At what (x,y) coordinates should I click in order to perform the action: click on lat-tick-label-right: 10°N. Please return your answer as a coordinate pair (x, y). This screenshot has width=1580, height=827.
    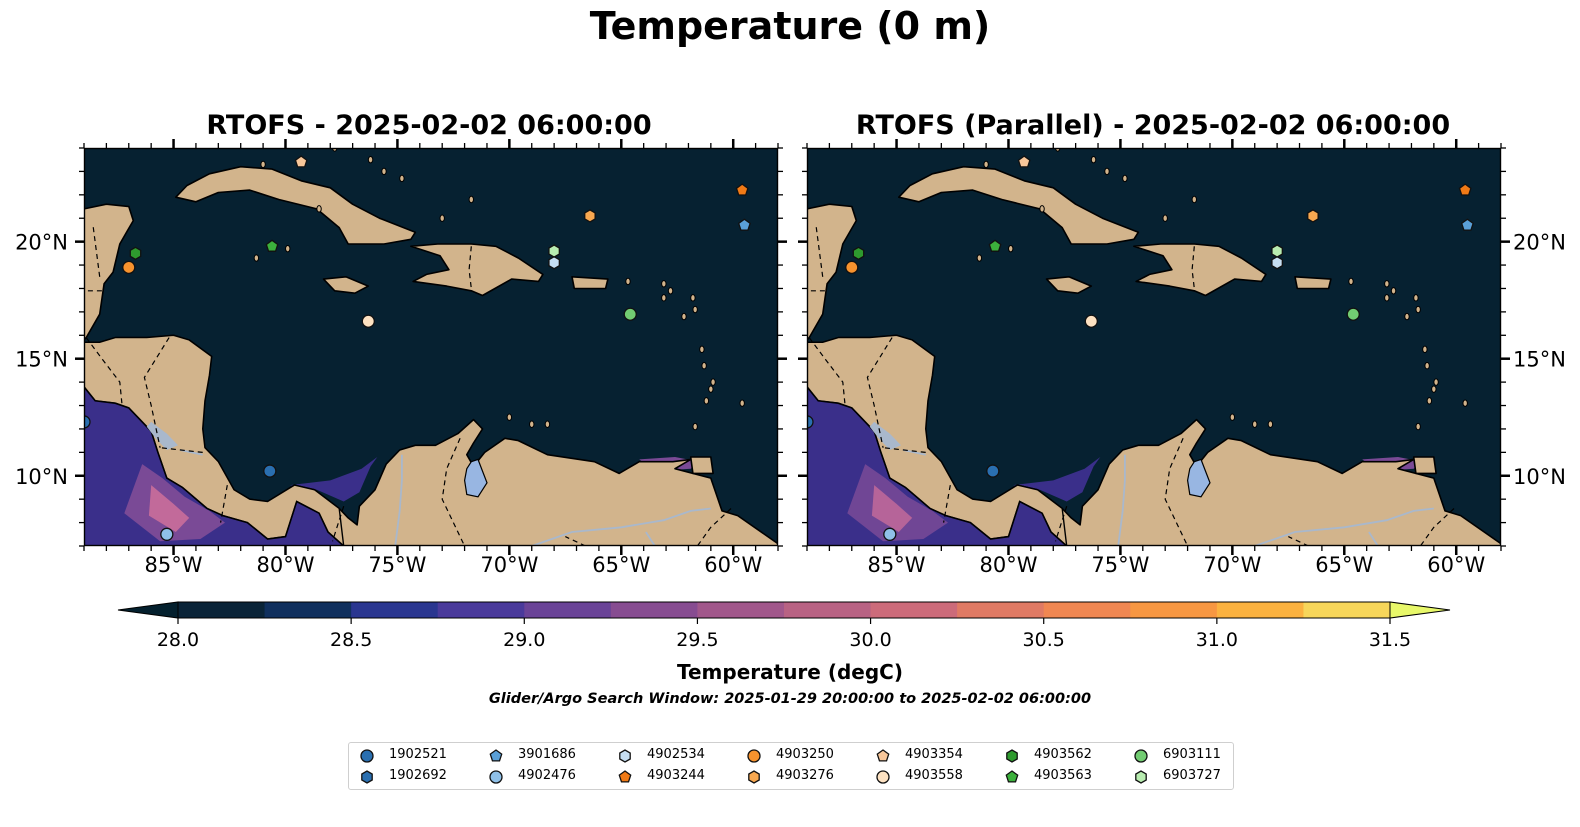
    Looking at the image, I should click on (1539, 477).